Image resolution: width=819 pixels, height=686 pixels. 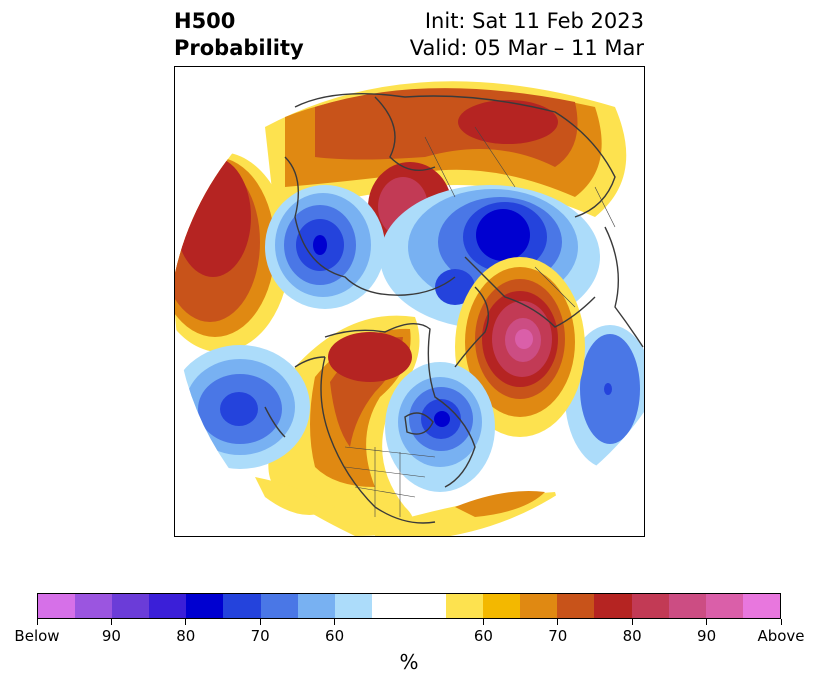 I want to click on map-title: H500 Probability, so click(x=239, y=35).